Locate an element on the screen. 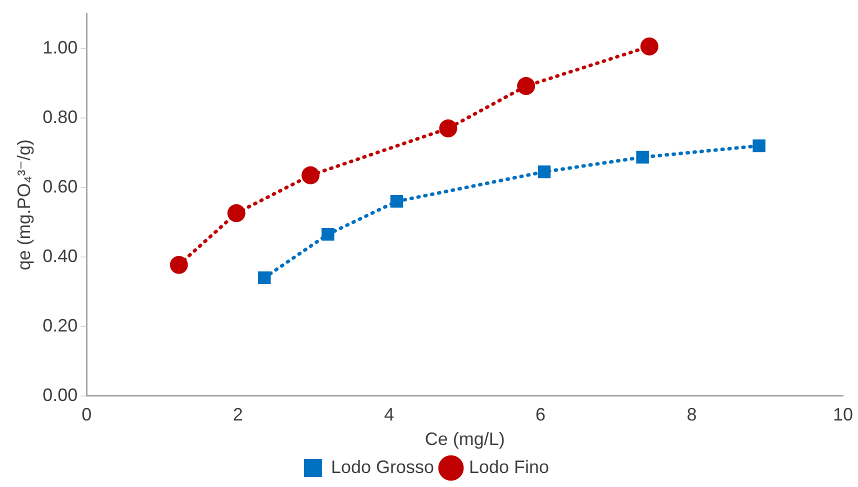  x-tick-label: 8 is located at coordinates (691, 414).